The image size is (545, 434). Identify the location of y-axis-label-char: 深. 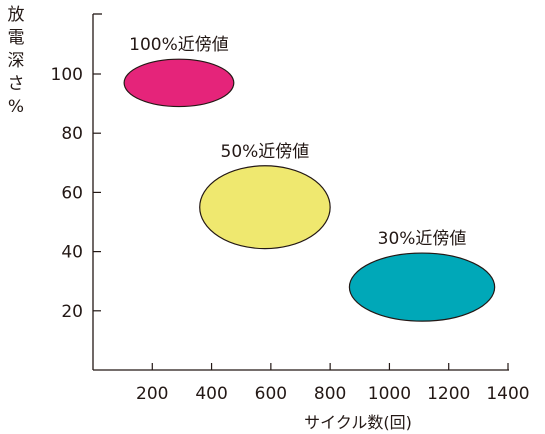
(16, 61).